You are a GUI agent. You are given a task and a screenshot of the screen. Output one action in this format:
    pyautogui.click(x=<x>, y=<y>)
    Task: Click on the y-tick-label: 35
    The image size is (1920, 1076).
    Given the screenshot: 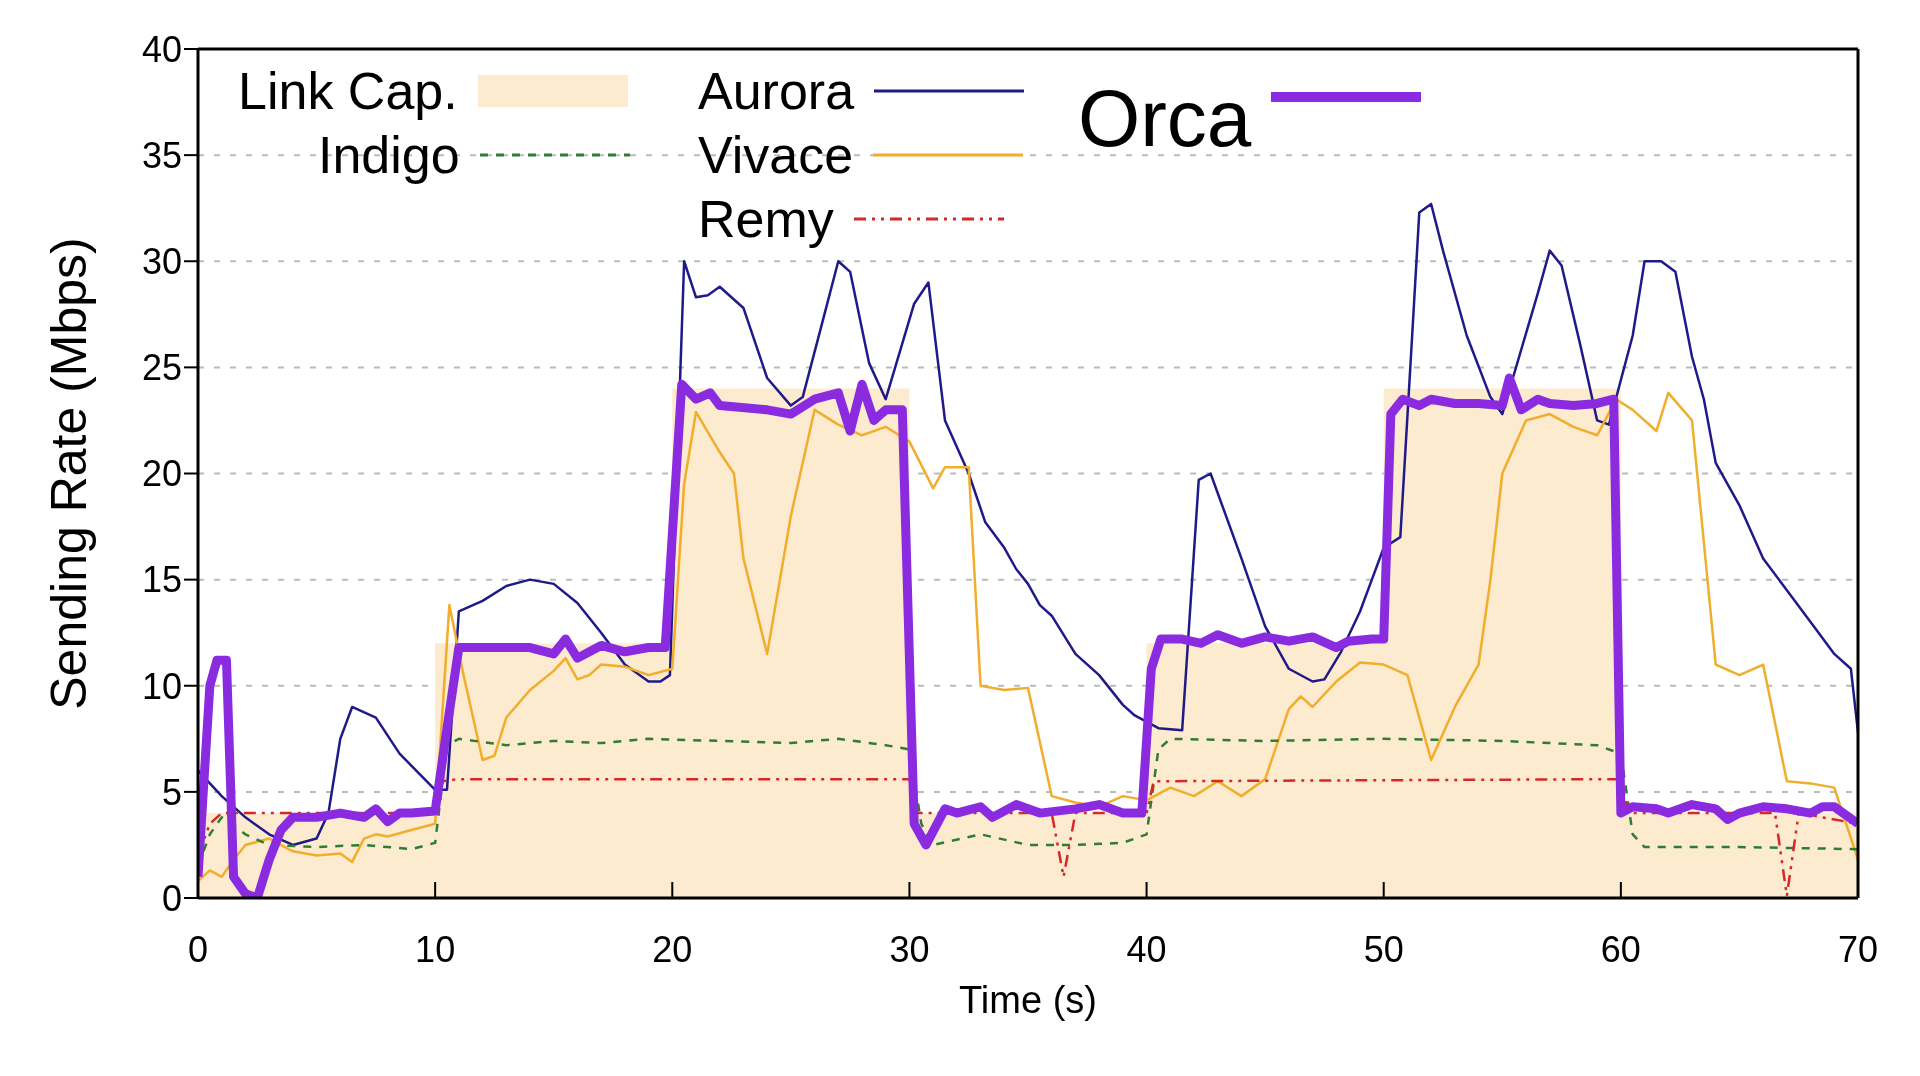 What is the action you would take?
    pyautogui.click(x=161, y=155)
    